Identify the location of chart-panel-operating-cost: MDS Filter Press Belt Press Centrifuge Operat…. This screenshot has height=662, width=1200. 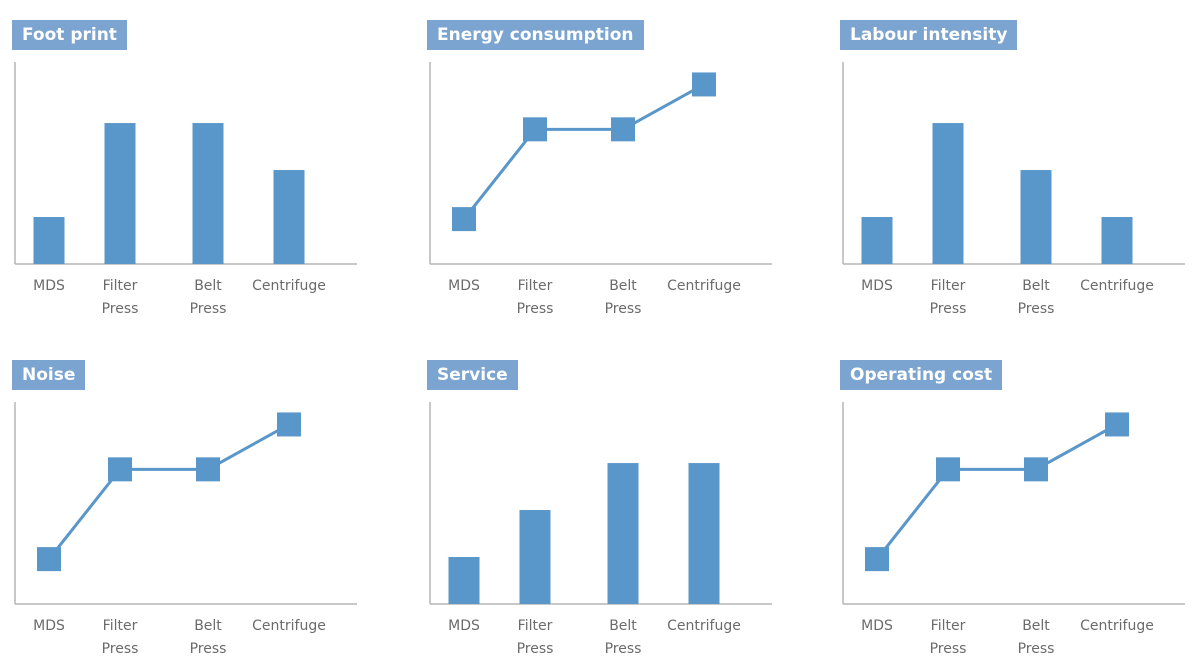
(1015, 510).